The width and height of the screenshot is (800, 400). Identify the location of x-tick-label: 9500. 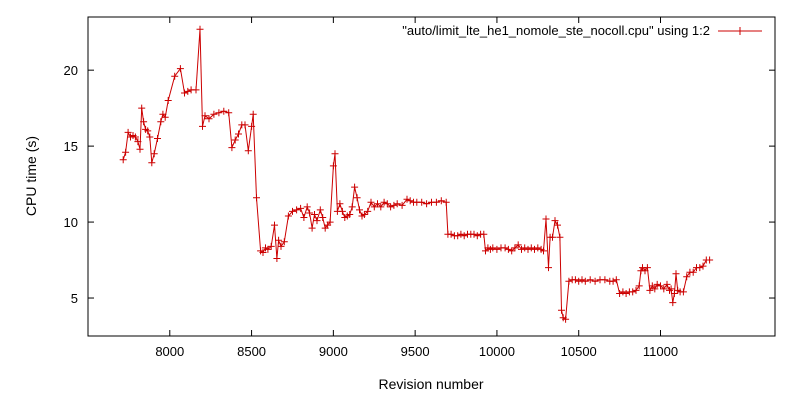
(415, 351).